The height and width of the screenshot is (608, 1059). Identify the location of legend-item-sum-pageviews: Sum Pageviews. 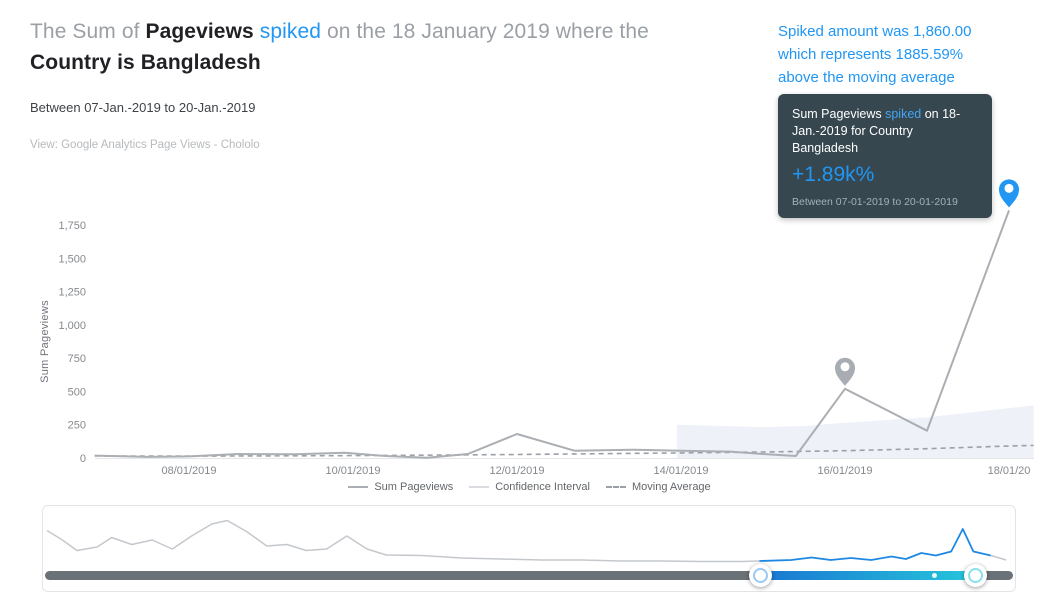
(400, 487).